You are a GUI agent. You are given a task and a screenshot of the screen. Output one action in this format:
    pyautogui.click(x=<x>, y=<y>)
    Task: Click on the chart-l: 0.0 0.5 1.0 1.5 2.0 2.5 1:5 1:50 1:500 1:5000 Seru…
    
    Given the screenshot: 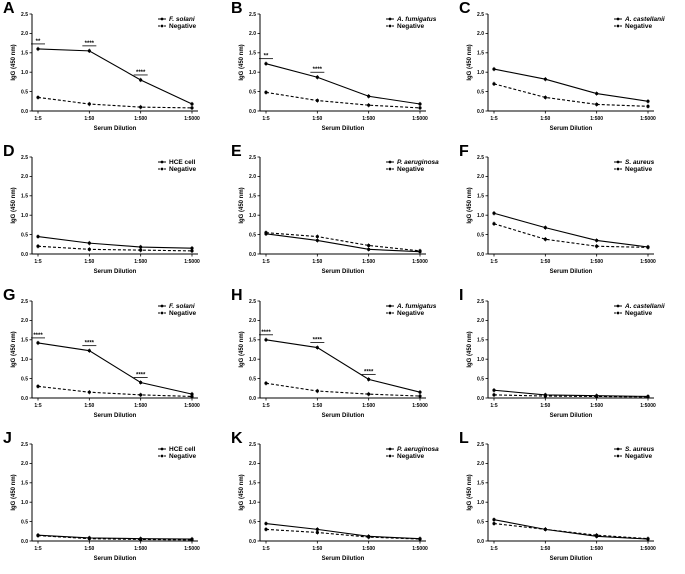 What is the action you would take?
    pyautogui.click(x=561, y=502)
    